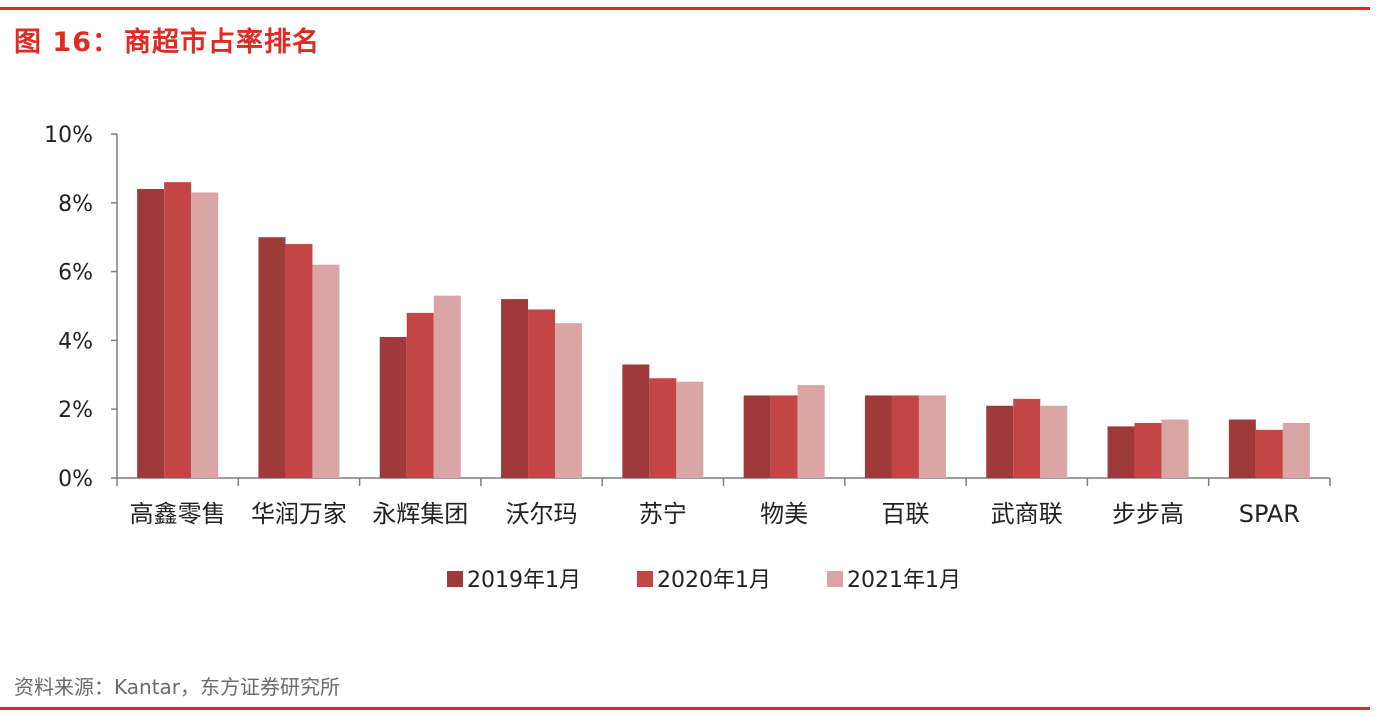 The width and height of the screenshot is (1384, 718). I want to click on y-tick-label: 8%, so click(75, 204).